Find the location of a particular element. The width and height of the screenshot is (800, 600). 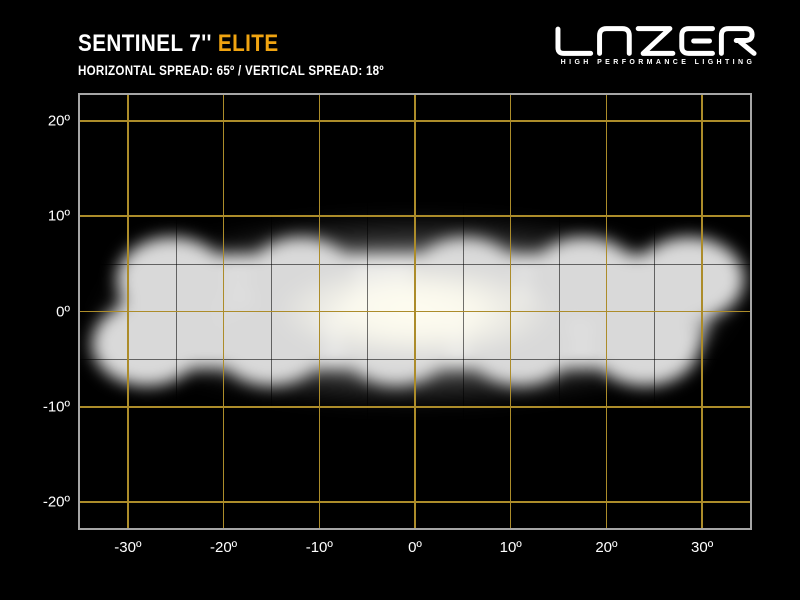

x-tick-label: -10º is located at coordinates (319, 547).